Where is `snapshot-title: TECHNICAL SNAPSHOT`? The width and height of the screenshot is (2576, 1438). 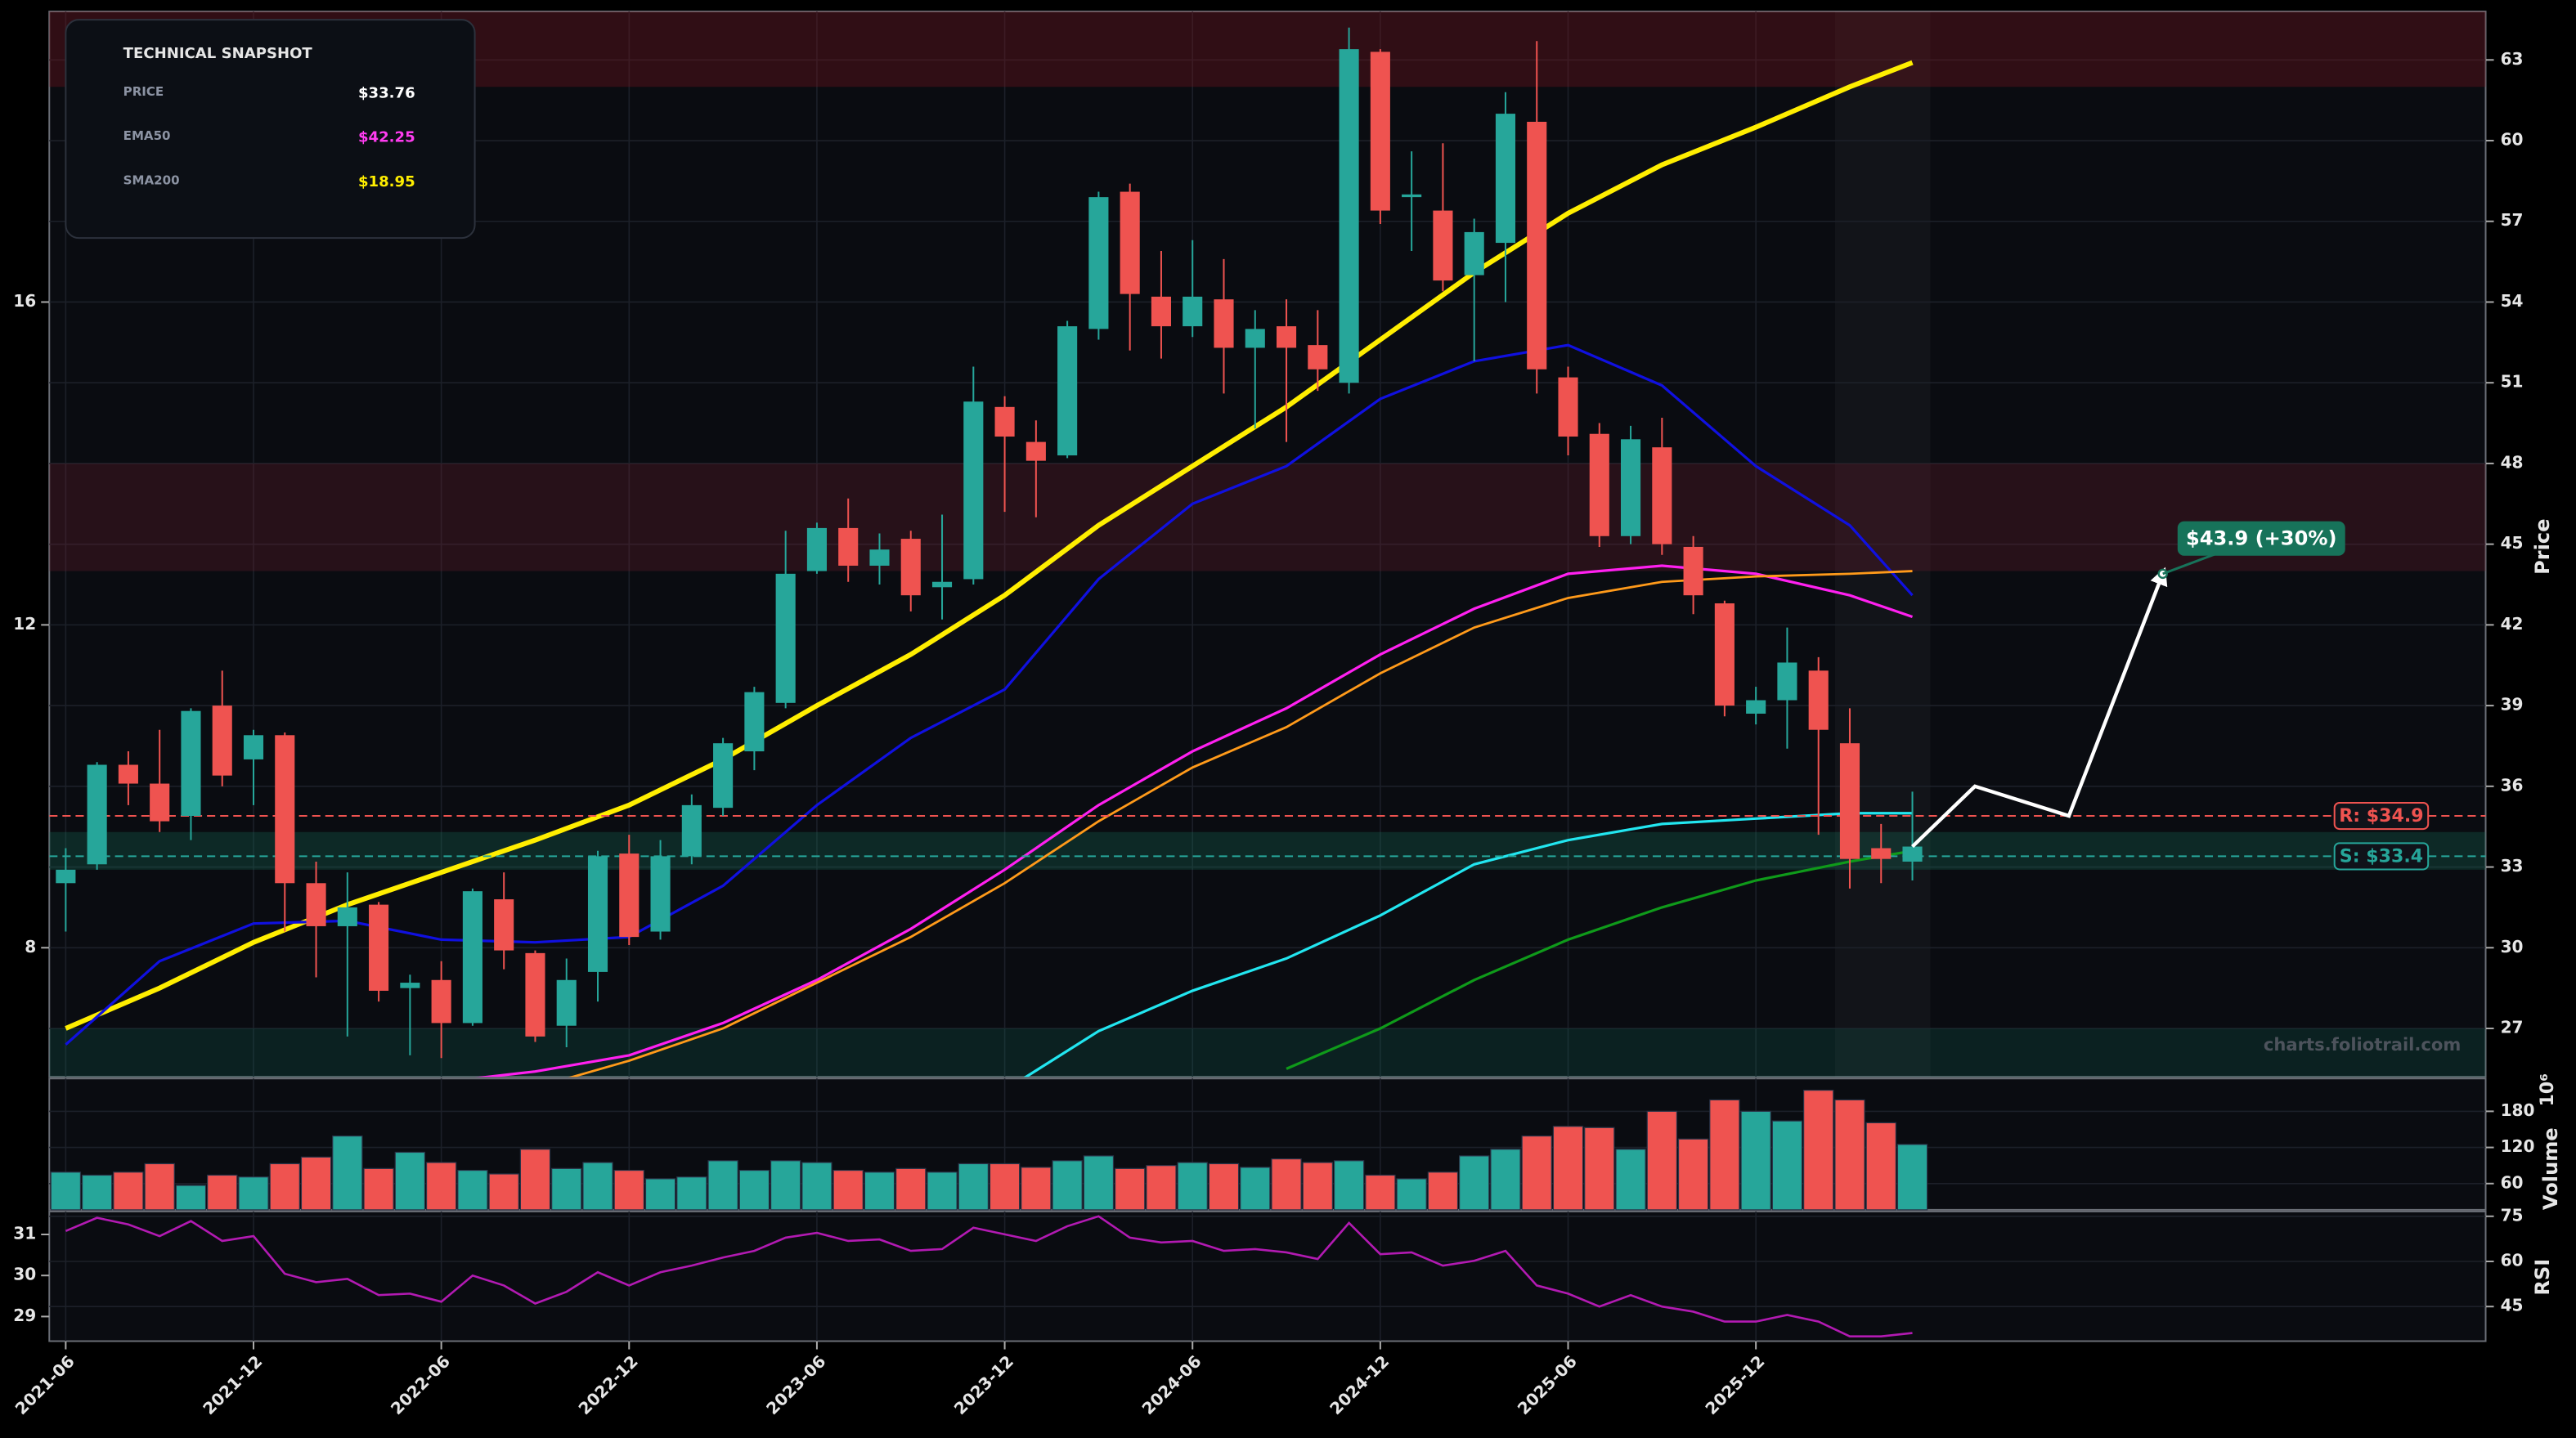 snapshot-title: TECHNICAL SNAPSHOT is located at coordinates (218, 53).